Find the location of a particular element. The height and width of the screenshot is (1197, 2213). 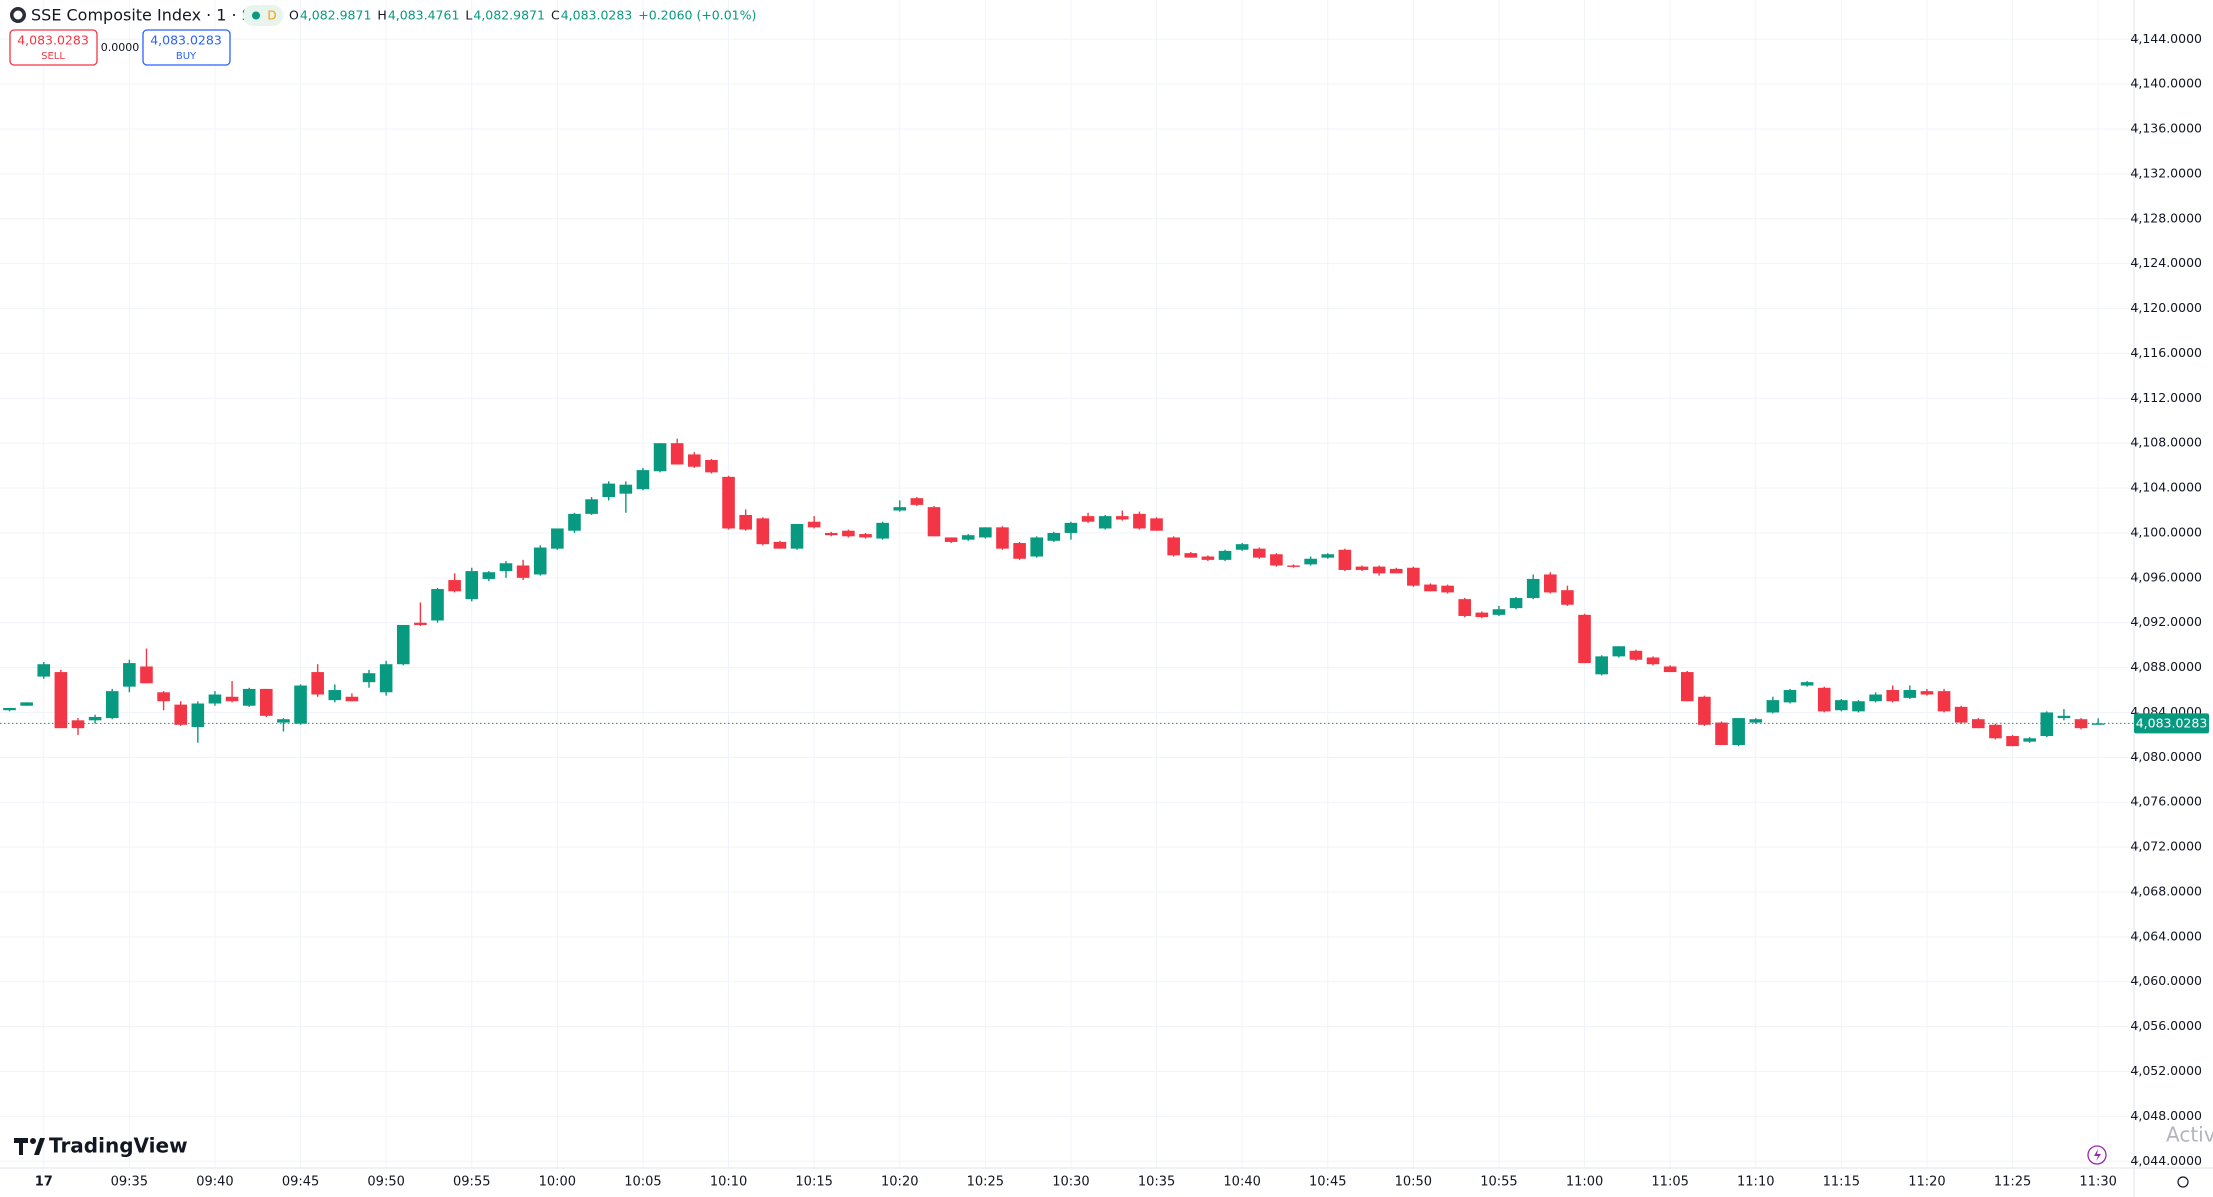

symbol-title: SSE Composite Index · 1 · SSE is located at coordinates (151, 15).